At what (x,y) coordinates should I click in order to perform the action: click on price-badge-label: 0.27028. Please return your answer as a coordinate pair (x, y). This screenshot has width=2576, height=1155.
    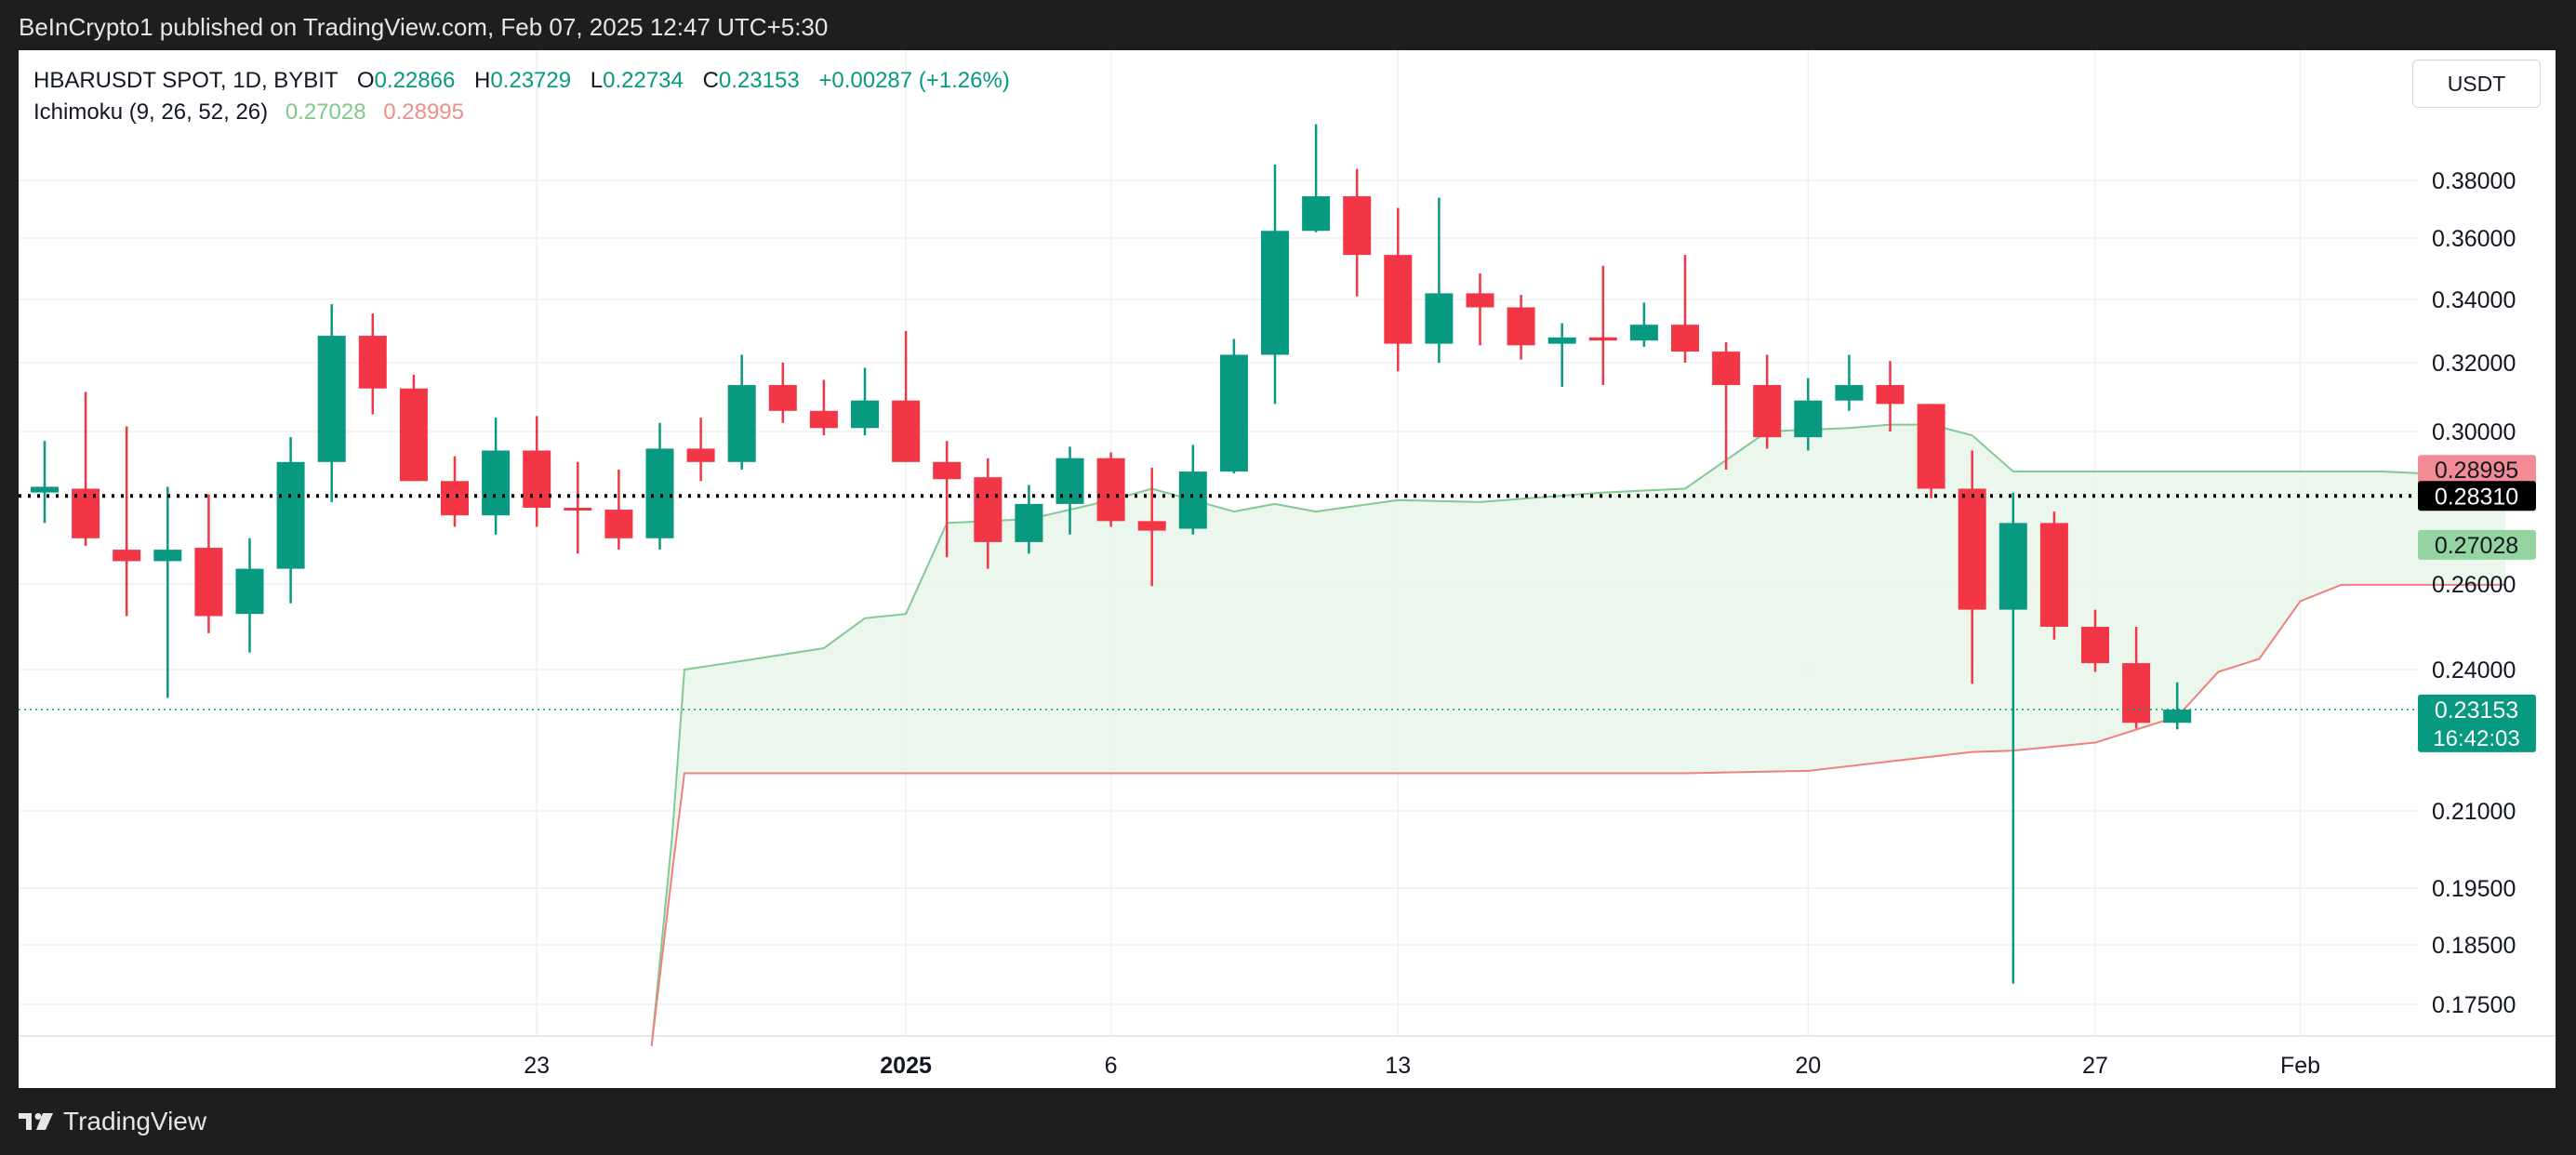
    Looking at the image, I should click on (2476, 546).